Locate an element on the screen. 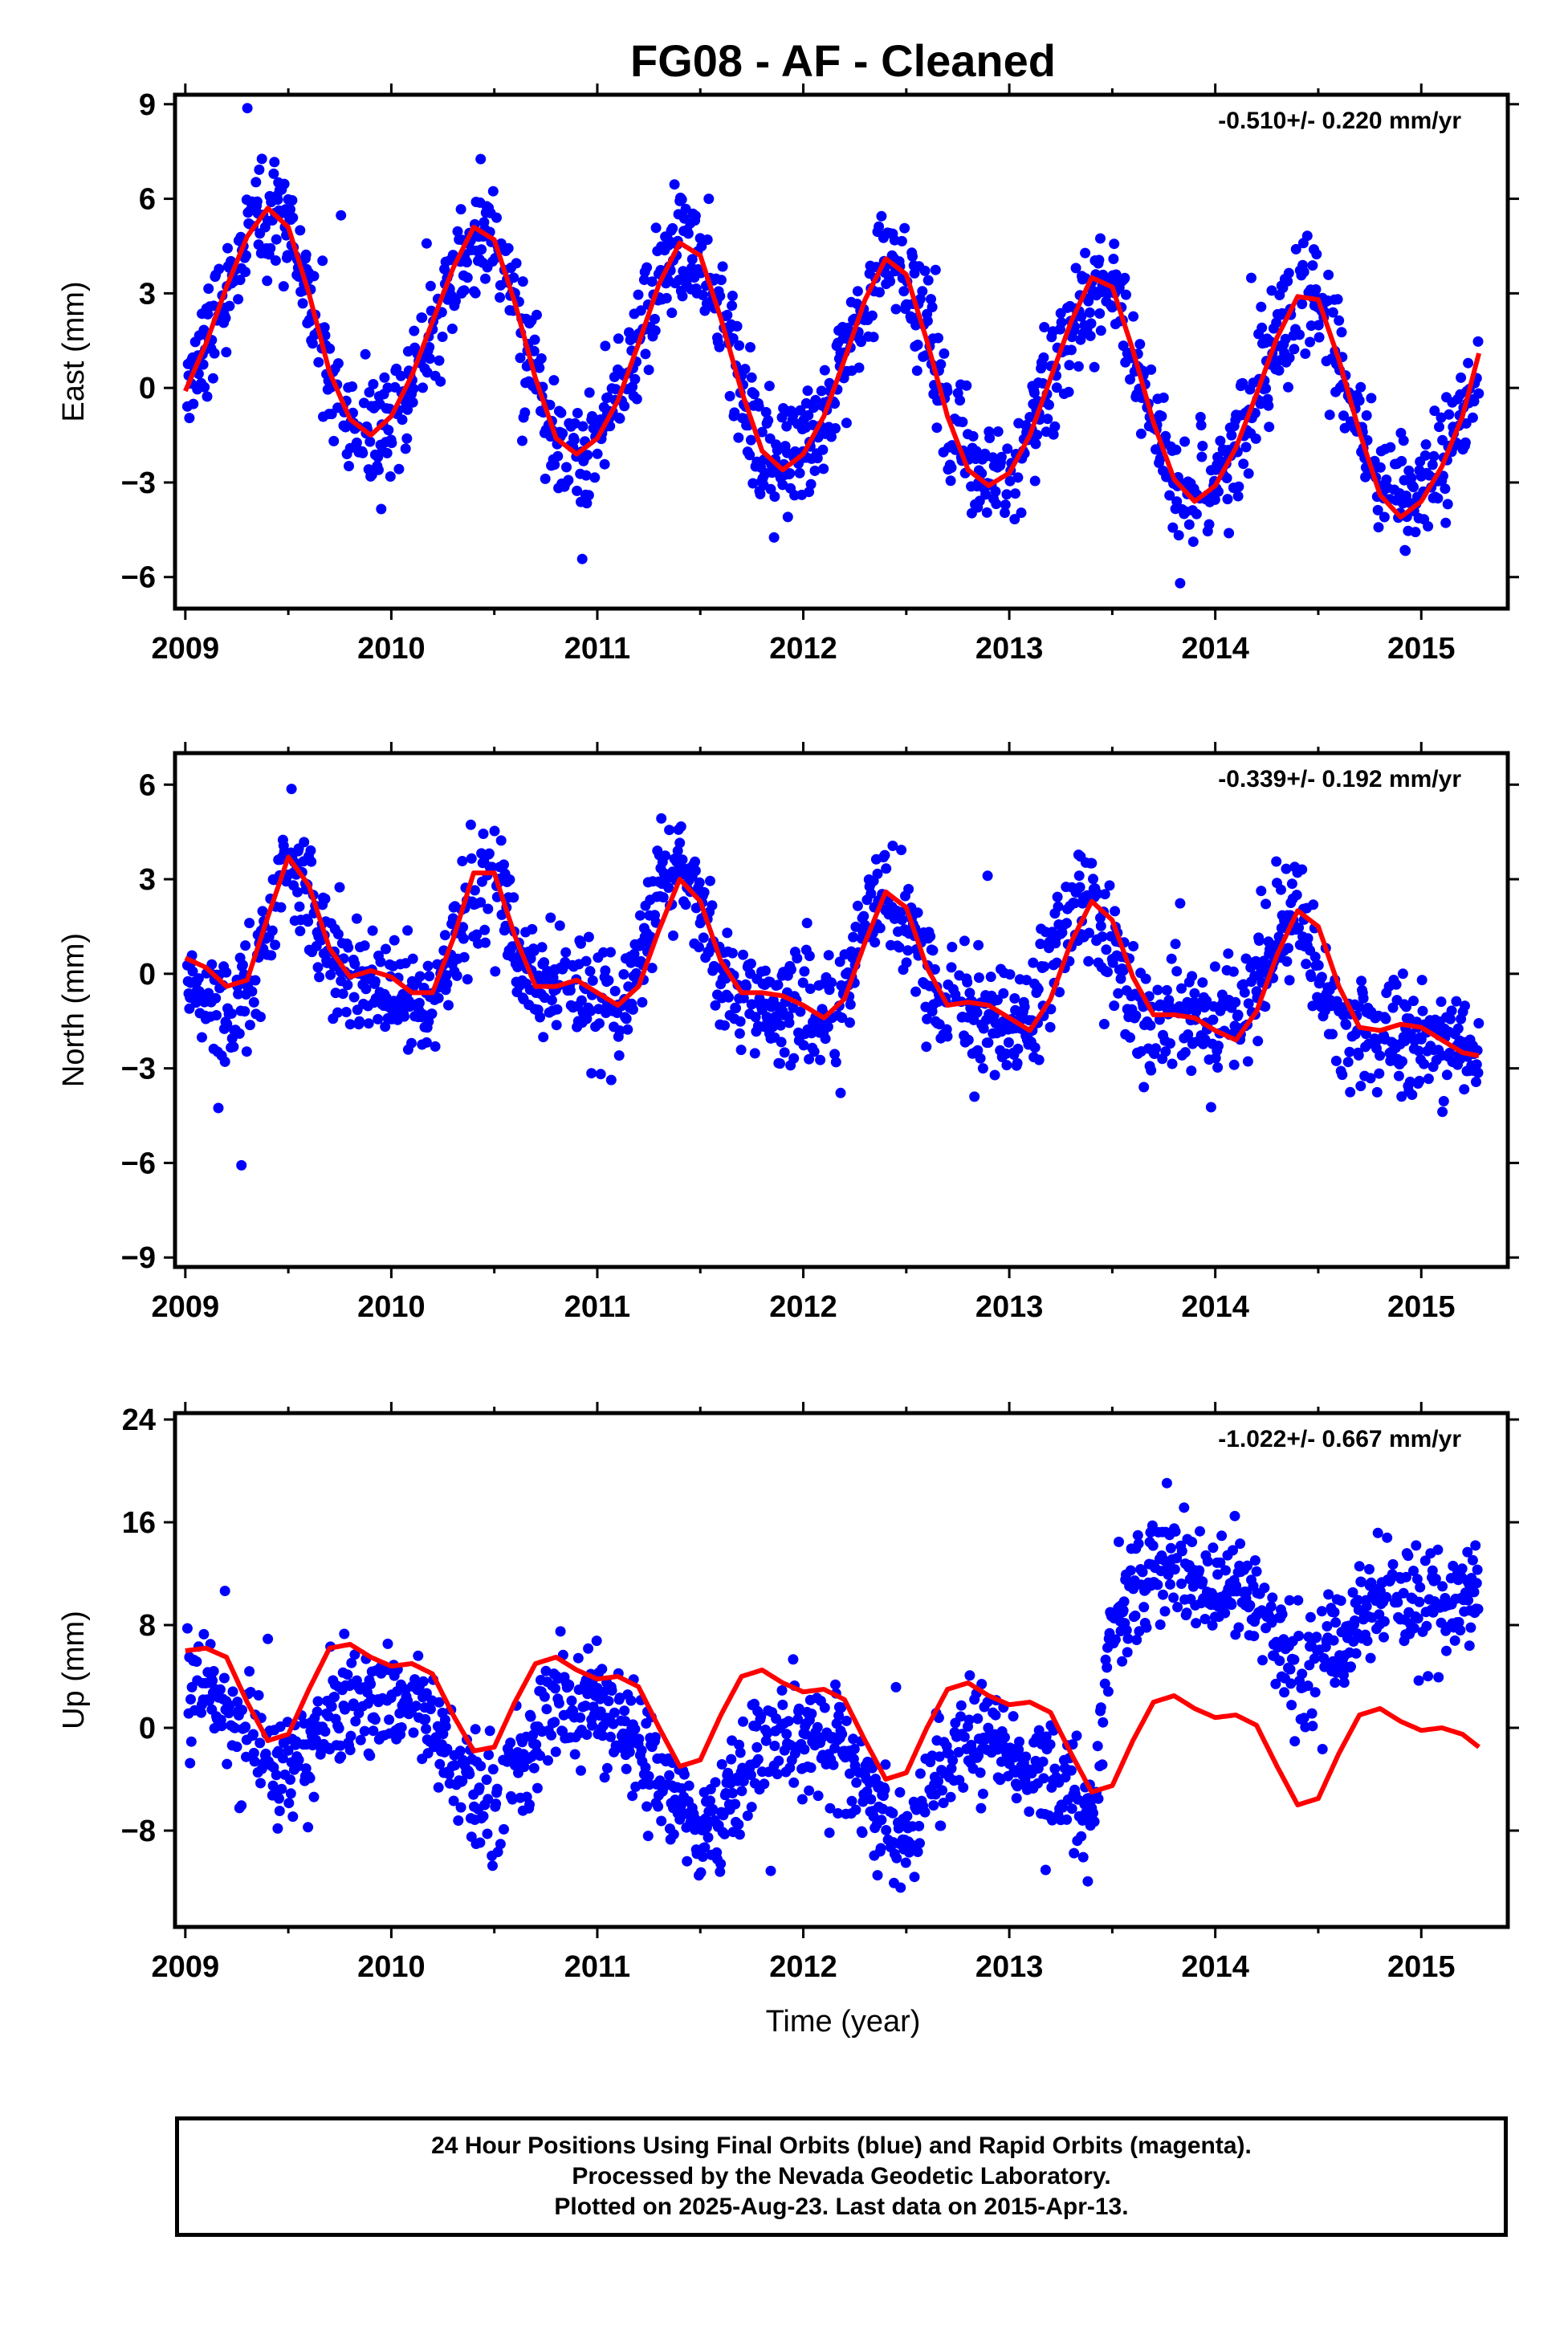 This screenshot has height=2330, width=1568. model-line is located at coordinates (832, 363).